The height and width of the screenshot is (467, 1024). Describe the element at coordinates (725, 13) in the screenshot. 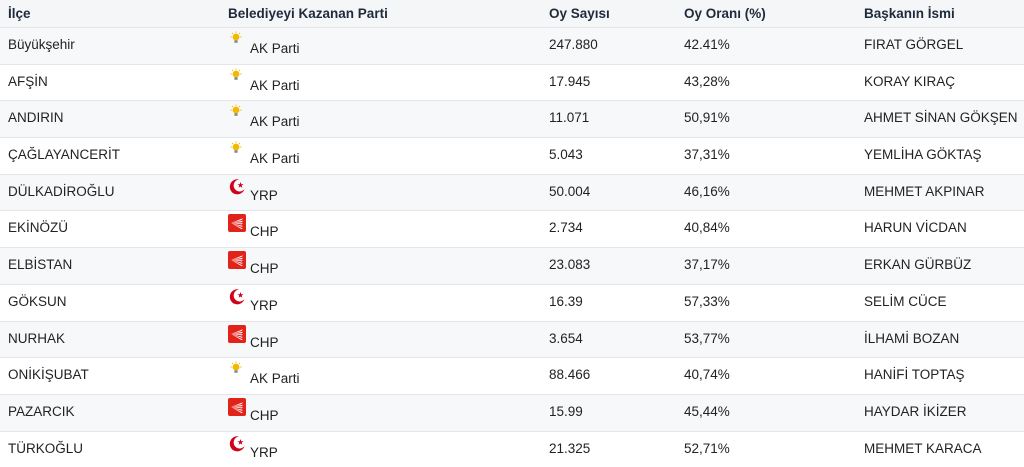

I see `header-oy-orani: Oy Oranı (%)` at that location.